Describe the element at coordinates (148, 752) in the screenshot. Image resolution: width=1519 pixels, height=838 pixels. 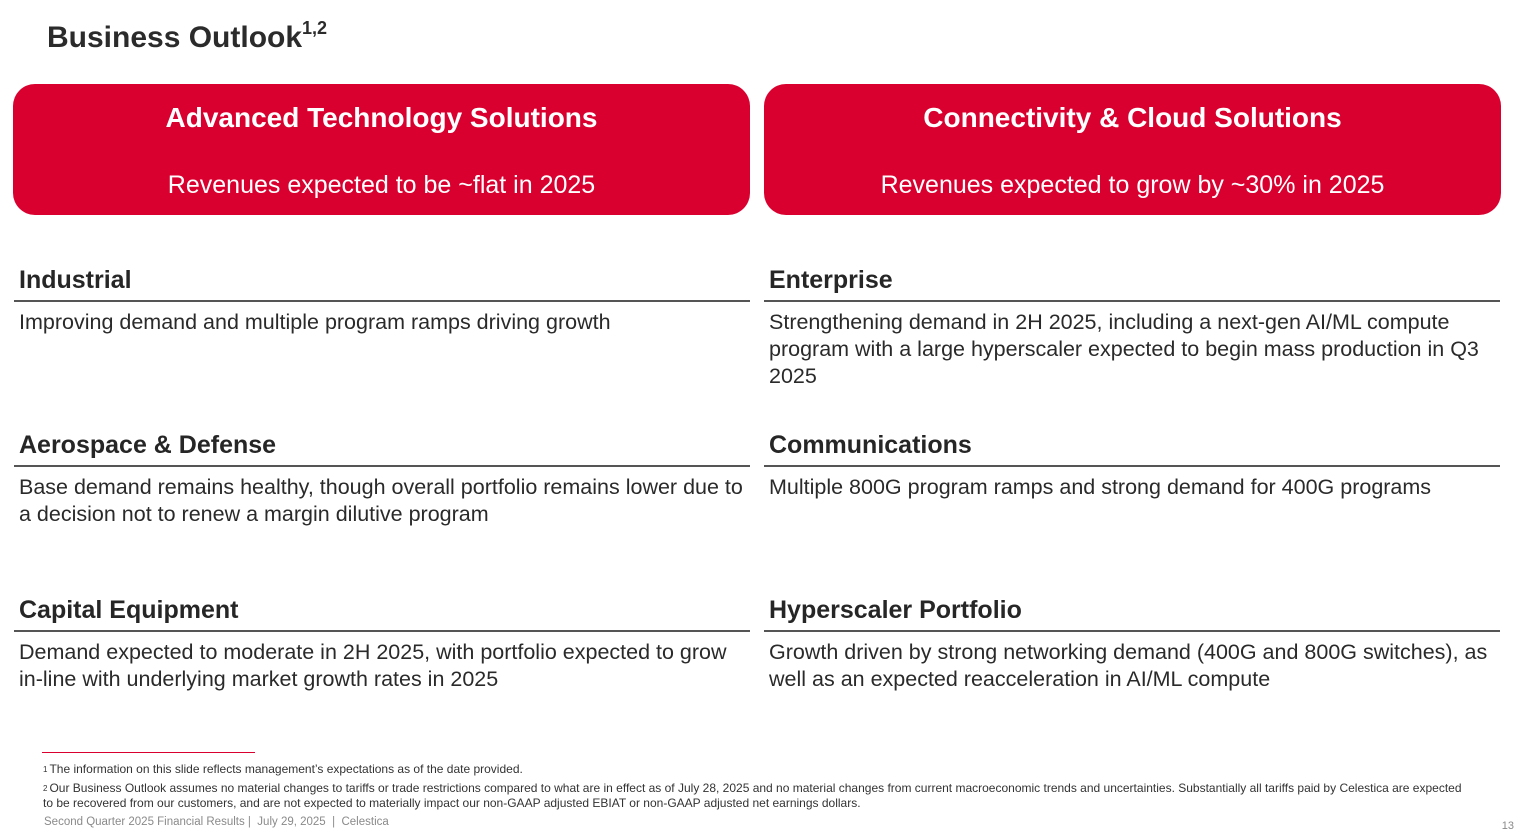
I see `footnote-divider` at that location.